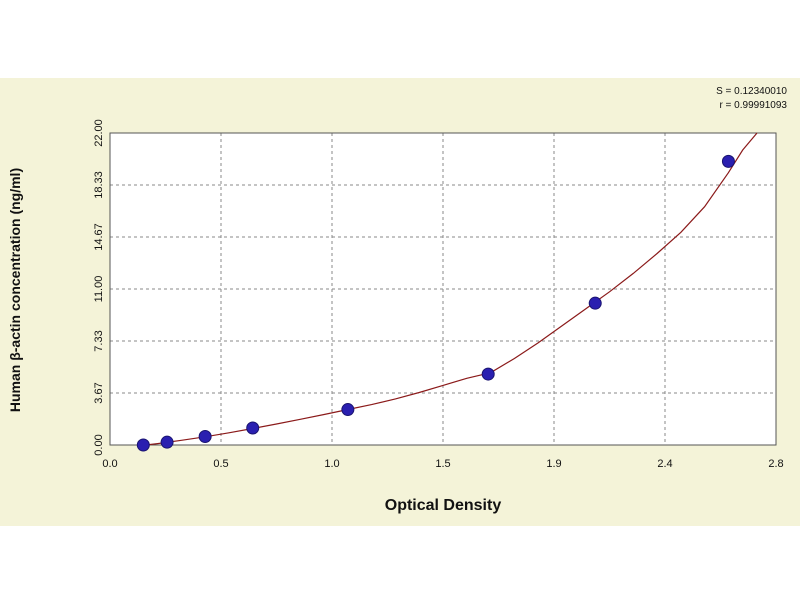 The height and width of the screenshot is (600, 800). What do you see at coordinates (99, 392) in the screenshot?
I see `y-tick-label: 3.67` at bounding box center [99, 392].